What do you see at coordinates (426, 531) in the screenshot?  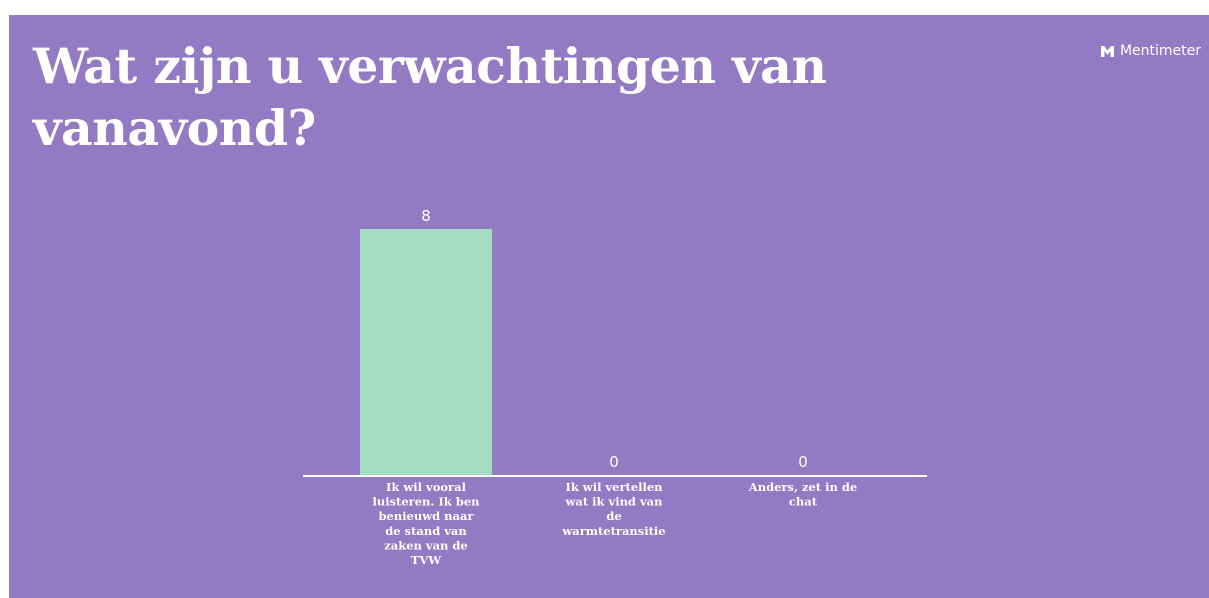 I see `category-label-line: de stand van` at bounding box center [426, 531].